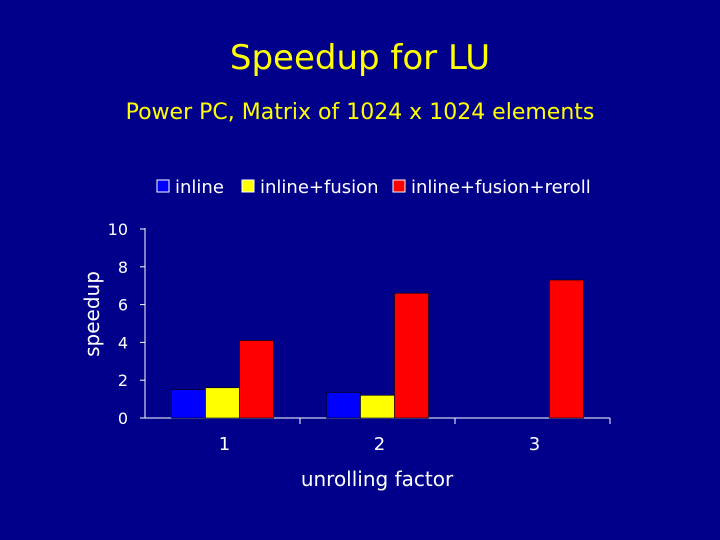  I want to click on legend-label: inline+fusion+reroll, so click(501, 187).